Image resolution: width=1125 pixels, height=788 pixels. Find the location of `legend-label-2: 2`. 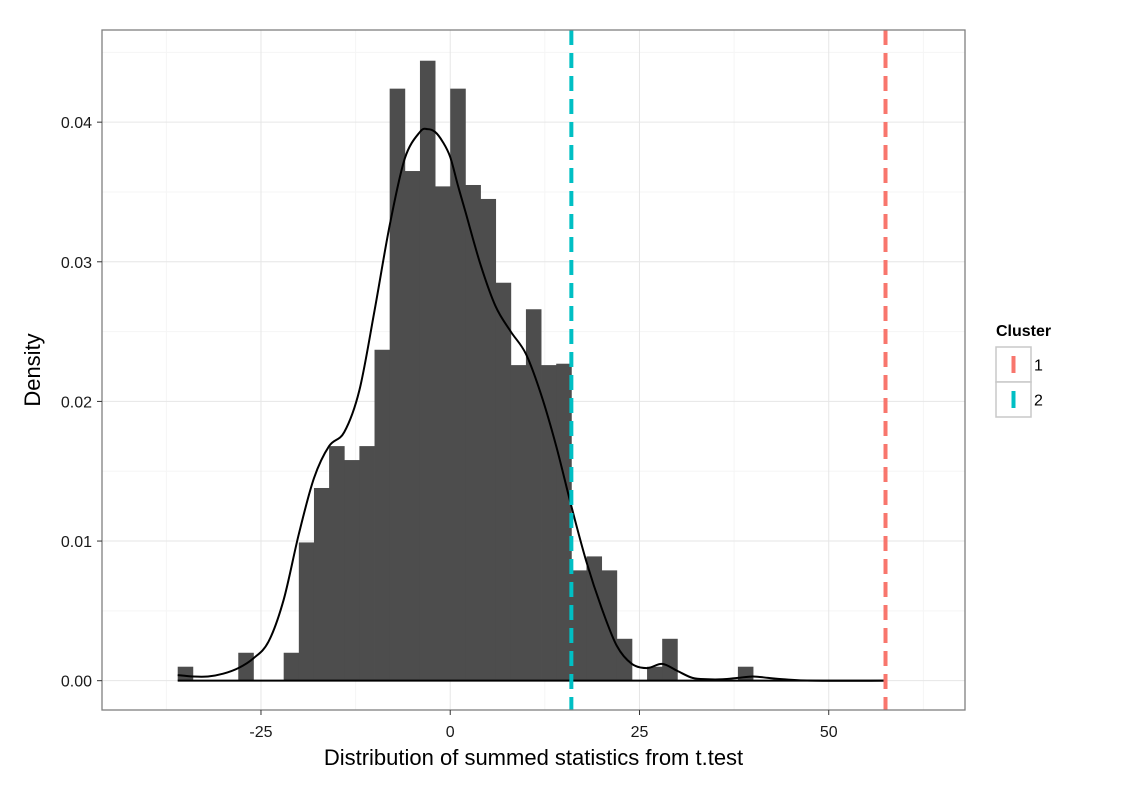

legend-label-2: 2 is located at coordinates (1038, 401).